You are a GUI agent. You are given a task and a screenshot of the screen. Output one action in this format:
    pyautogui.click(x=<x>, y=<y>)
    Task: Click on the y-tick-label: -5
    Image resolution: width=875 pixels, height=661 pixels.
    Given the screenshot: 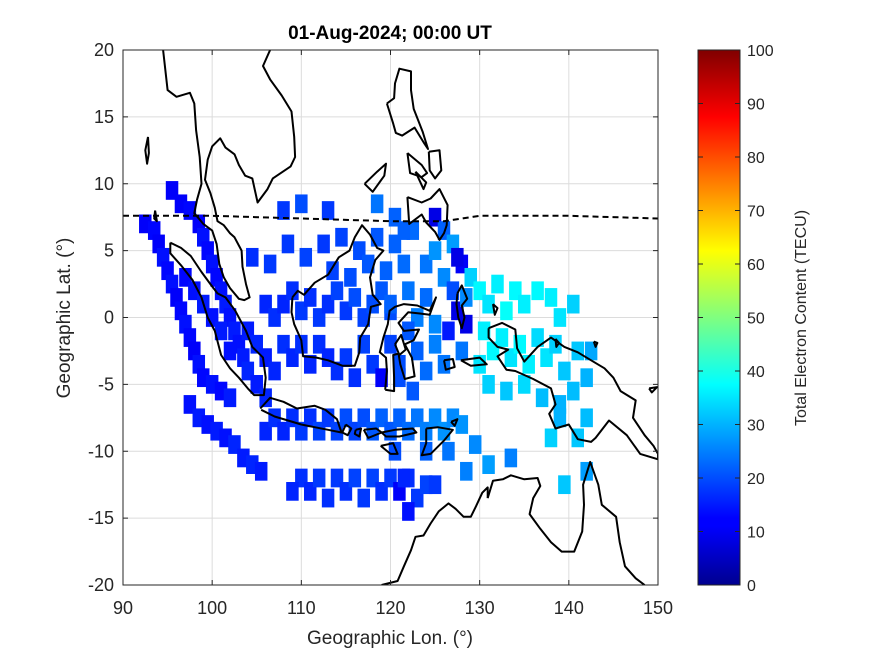 What is the action you would take?
    pyautogui.click(x=106, y=384)
    